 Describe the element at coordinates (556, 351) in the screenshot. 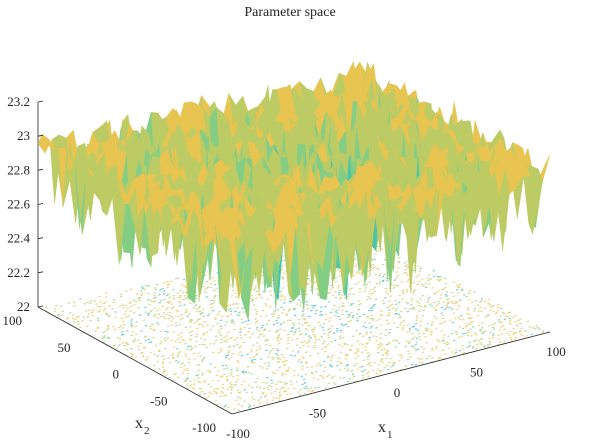

I see `x-tick-label: 100` at that location.